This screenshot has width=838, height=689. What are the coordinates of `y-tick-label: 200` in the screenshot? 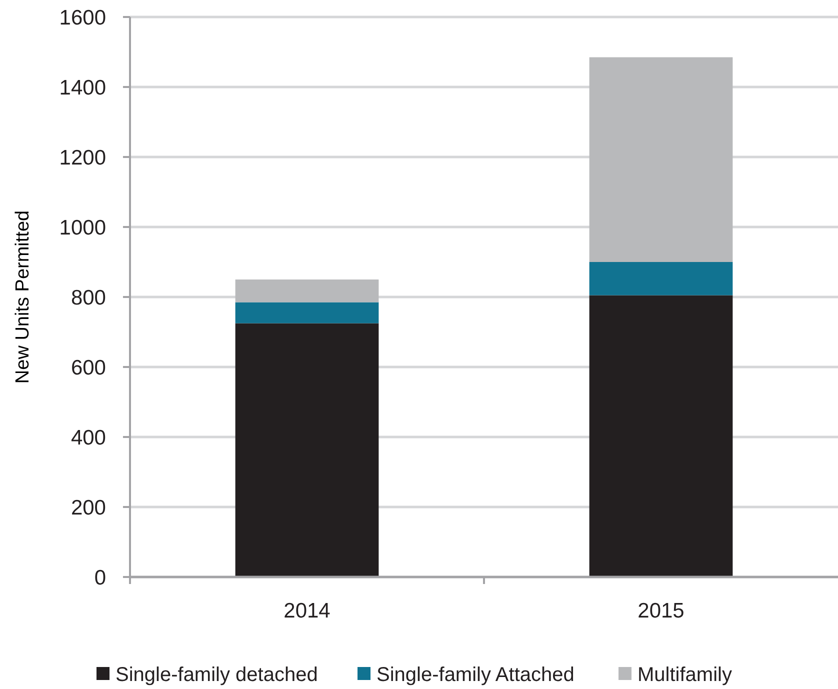 It's located at (88, 508).